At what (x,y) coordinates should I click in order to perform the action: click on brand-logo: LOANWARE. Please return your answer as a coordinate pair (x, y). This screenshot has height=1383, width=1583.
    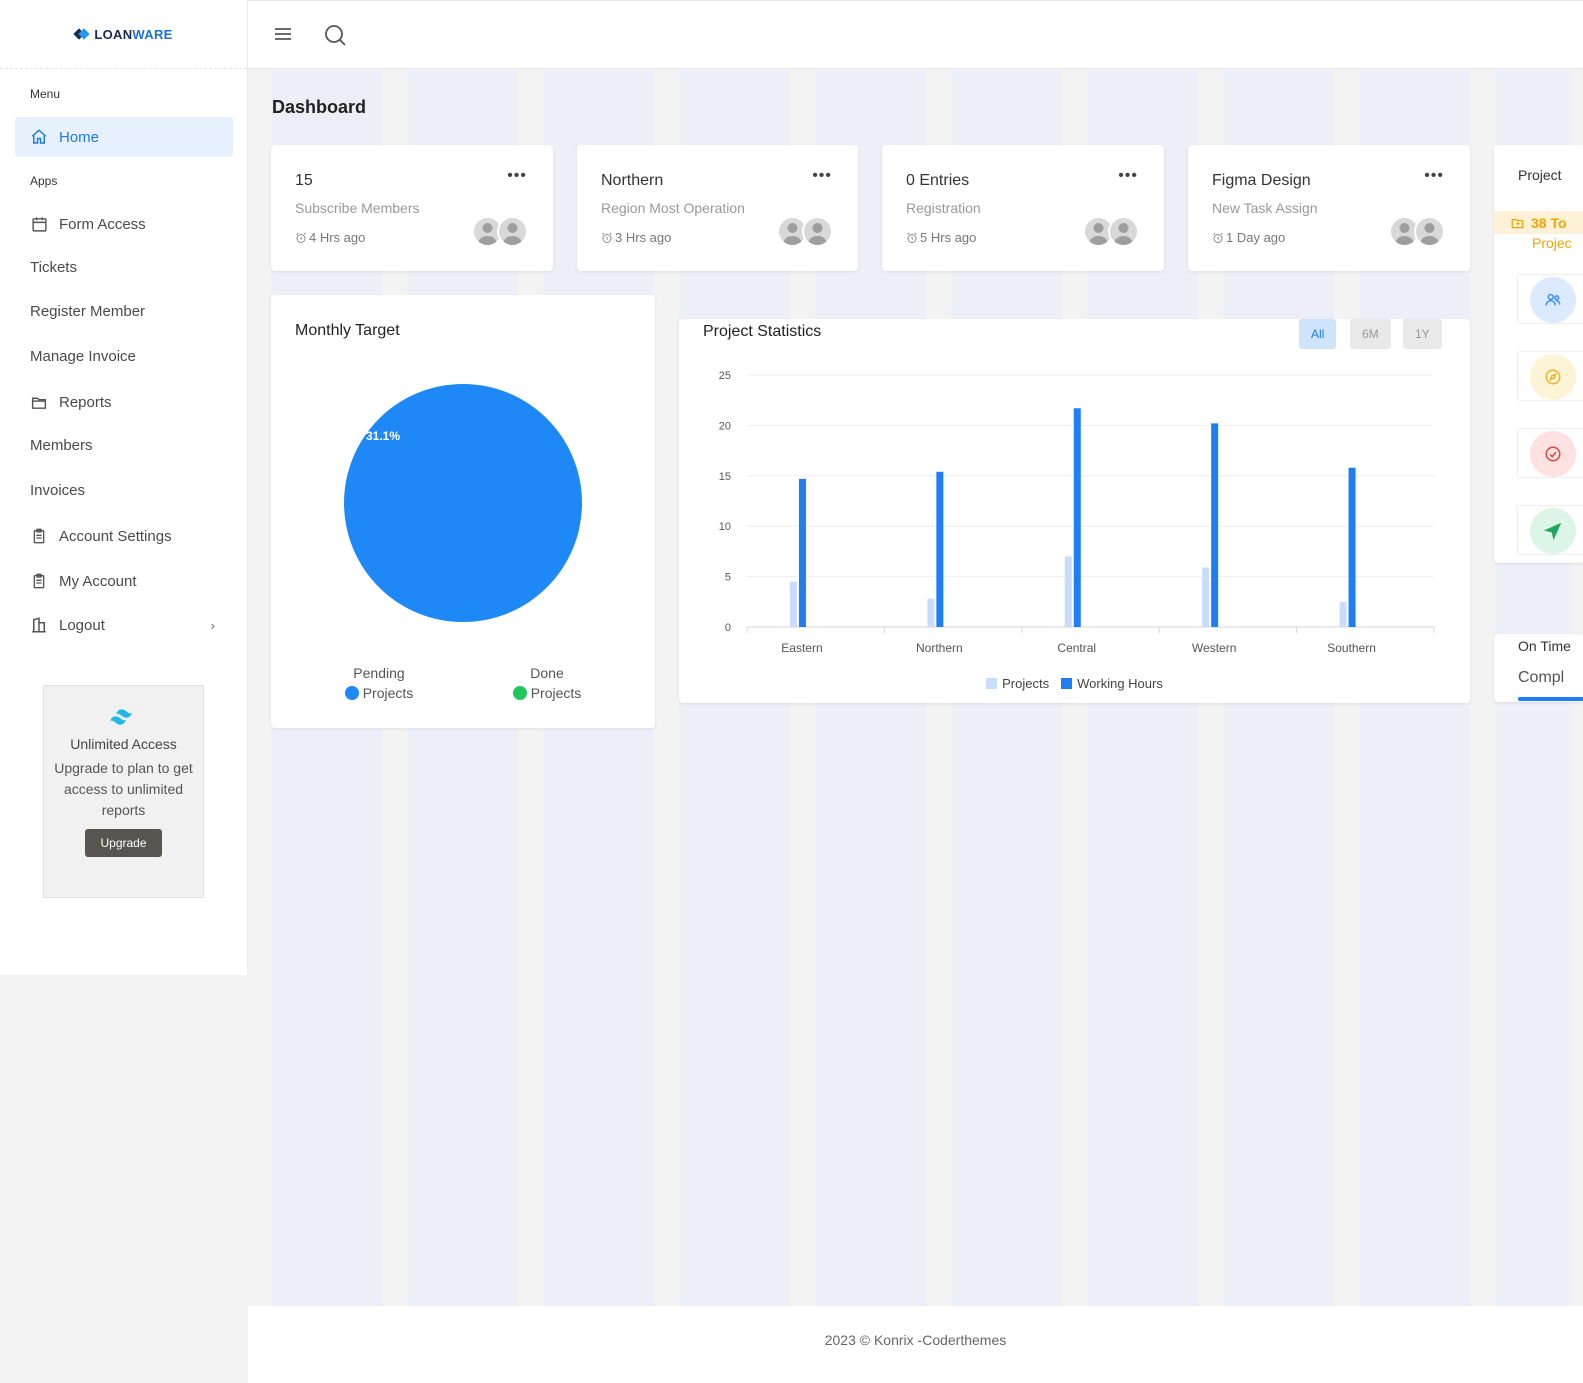
    Looking at the image, I should click on (123, 34).